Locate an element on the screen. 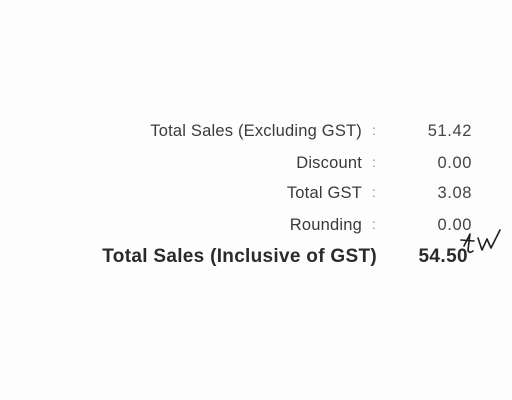  row-label: Rounding is located at coordinates (325, 225).